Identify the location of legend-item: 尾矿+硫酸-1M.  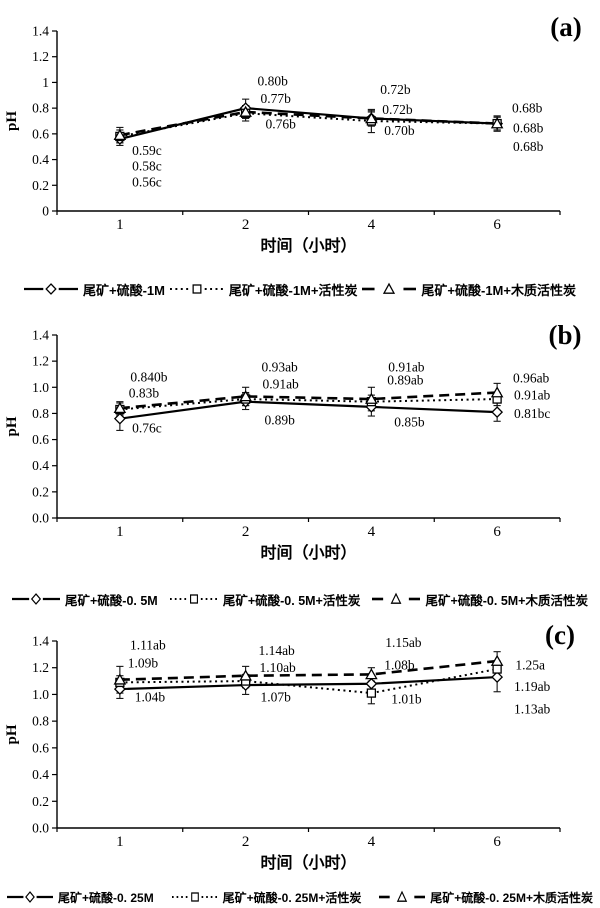
(94, 289).